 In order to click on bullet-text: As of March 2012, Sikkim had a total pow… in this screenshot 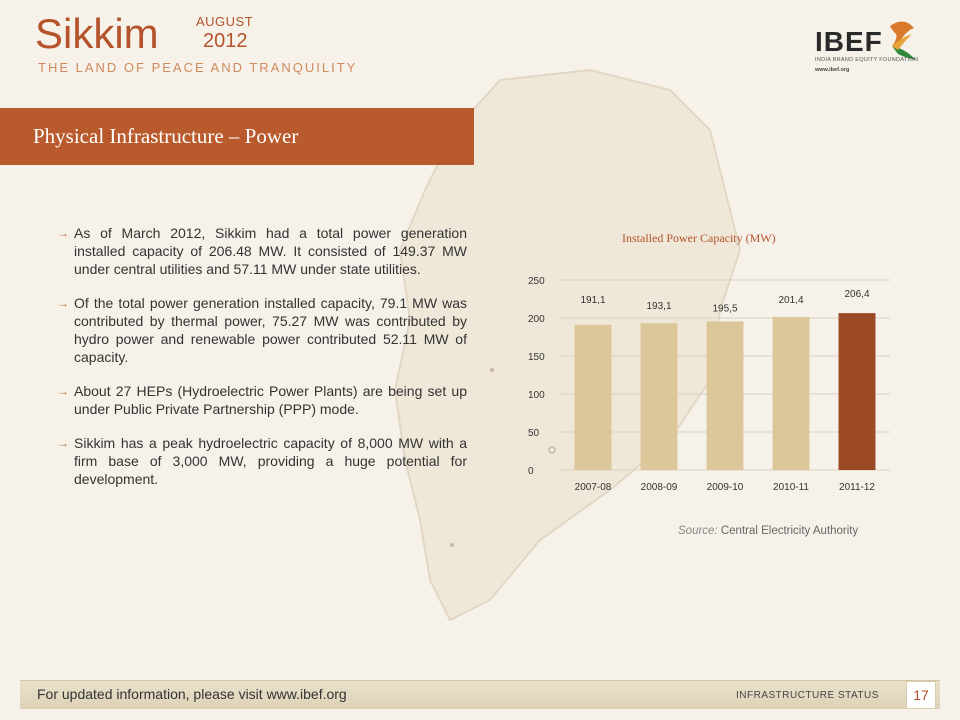, I will do `click(270, 251)`.